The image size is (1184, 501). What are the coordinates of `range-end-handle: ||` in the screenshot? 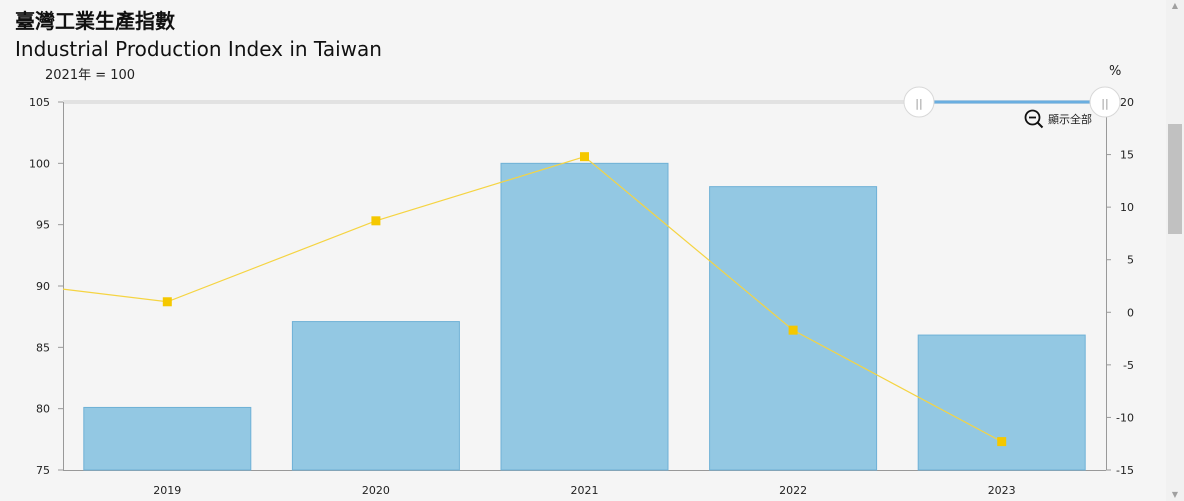 It's located at (1105, 102).